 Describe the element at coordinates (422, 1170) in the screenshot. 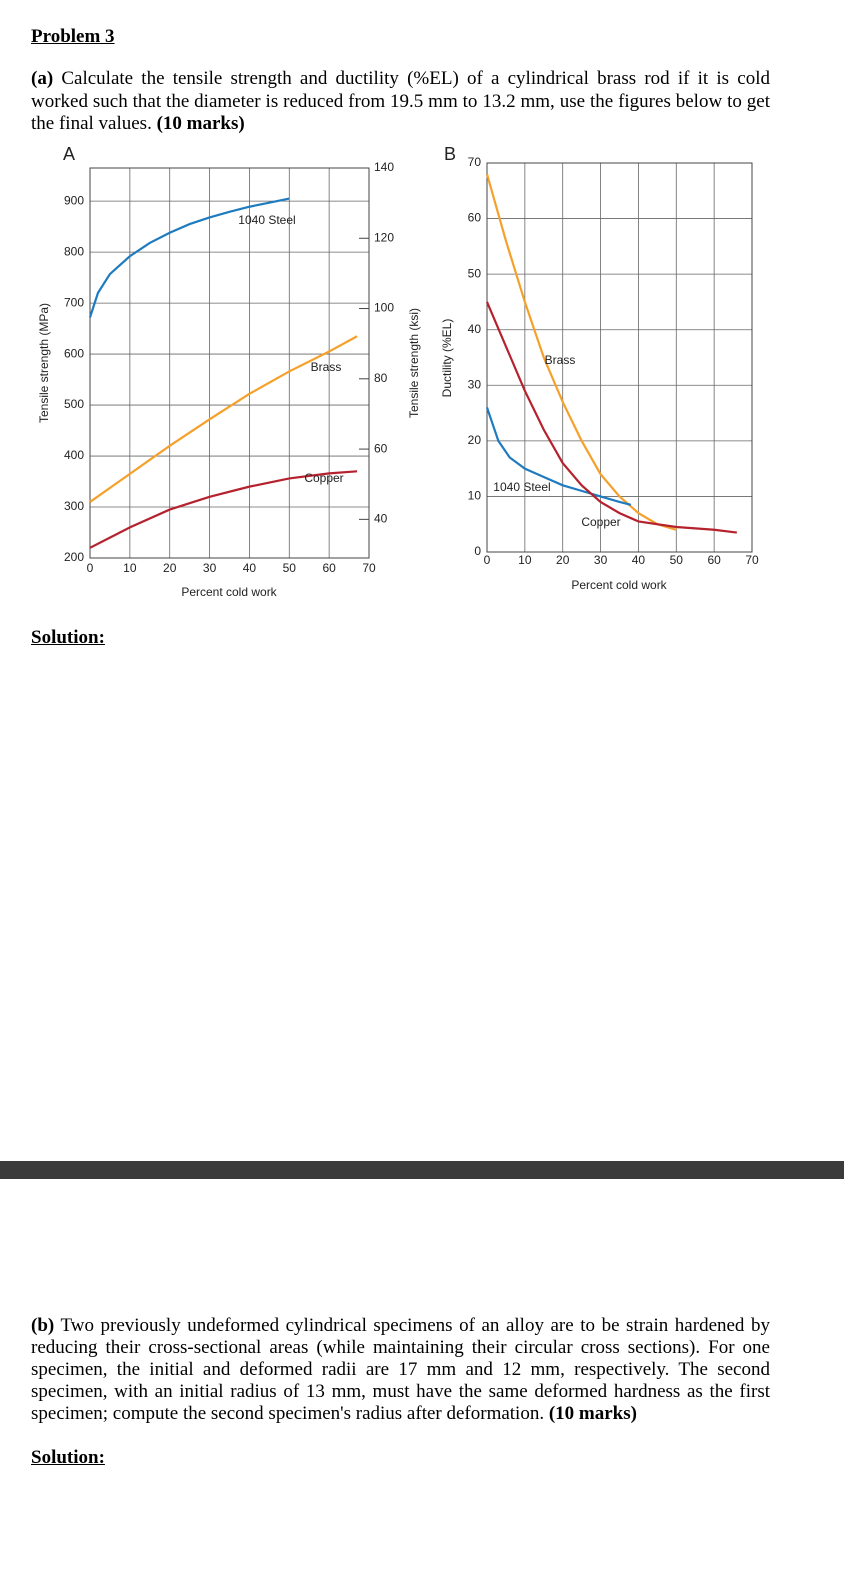

I see `page-divider` at that location.